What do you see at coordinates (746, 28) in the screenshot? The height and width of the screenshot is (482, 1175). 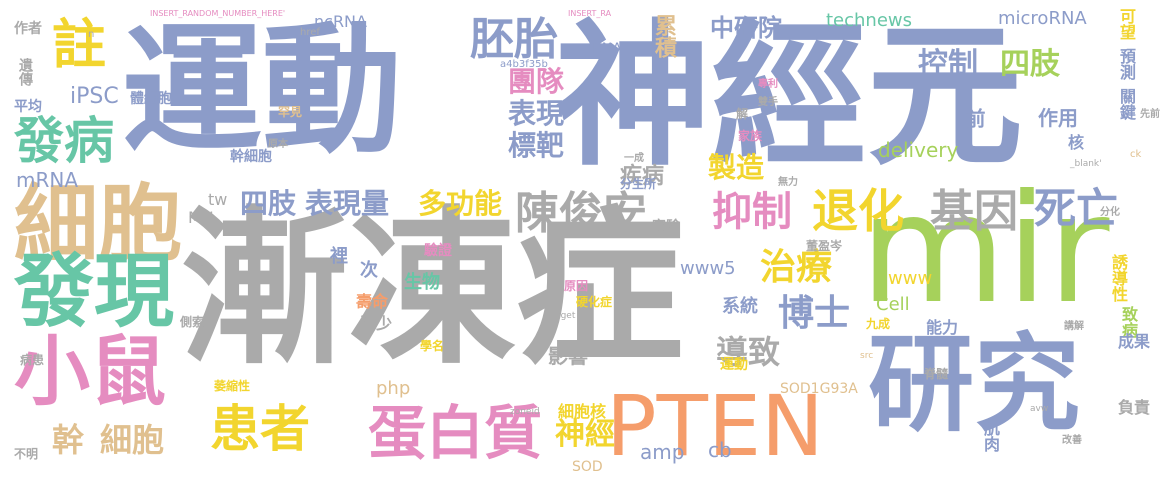 I see `word-zhongyanyuan: 中研院` at bounding box center [746, 28].